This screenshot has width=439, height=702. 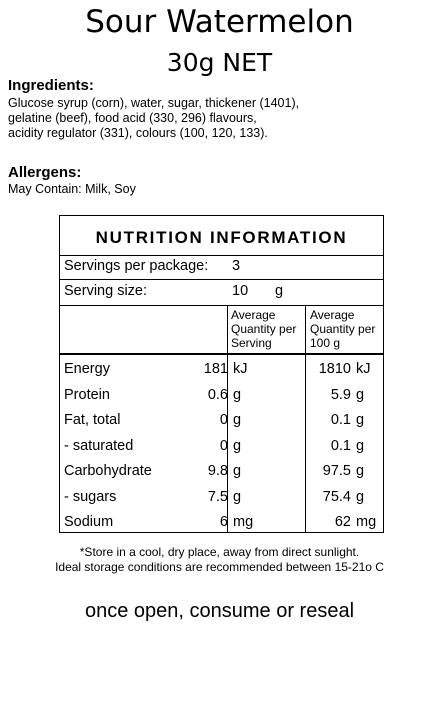 I want to click on per-serving-value: 181, so click(x=215, y=369).